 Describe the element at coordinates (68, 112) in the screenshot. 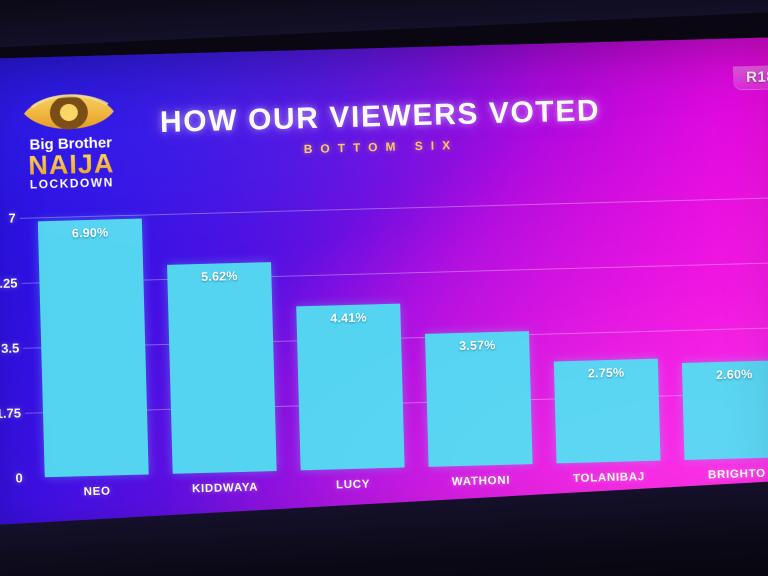

I see `eye-icon` at that location.